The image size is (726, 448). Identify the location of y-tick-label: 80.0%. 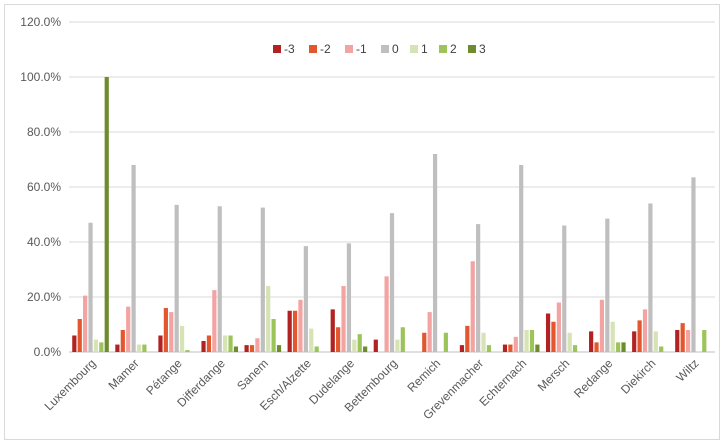
(44, 132).